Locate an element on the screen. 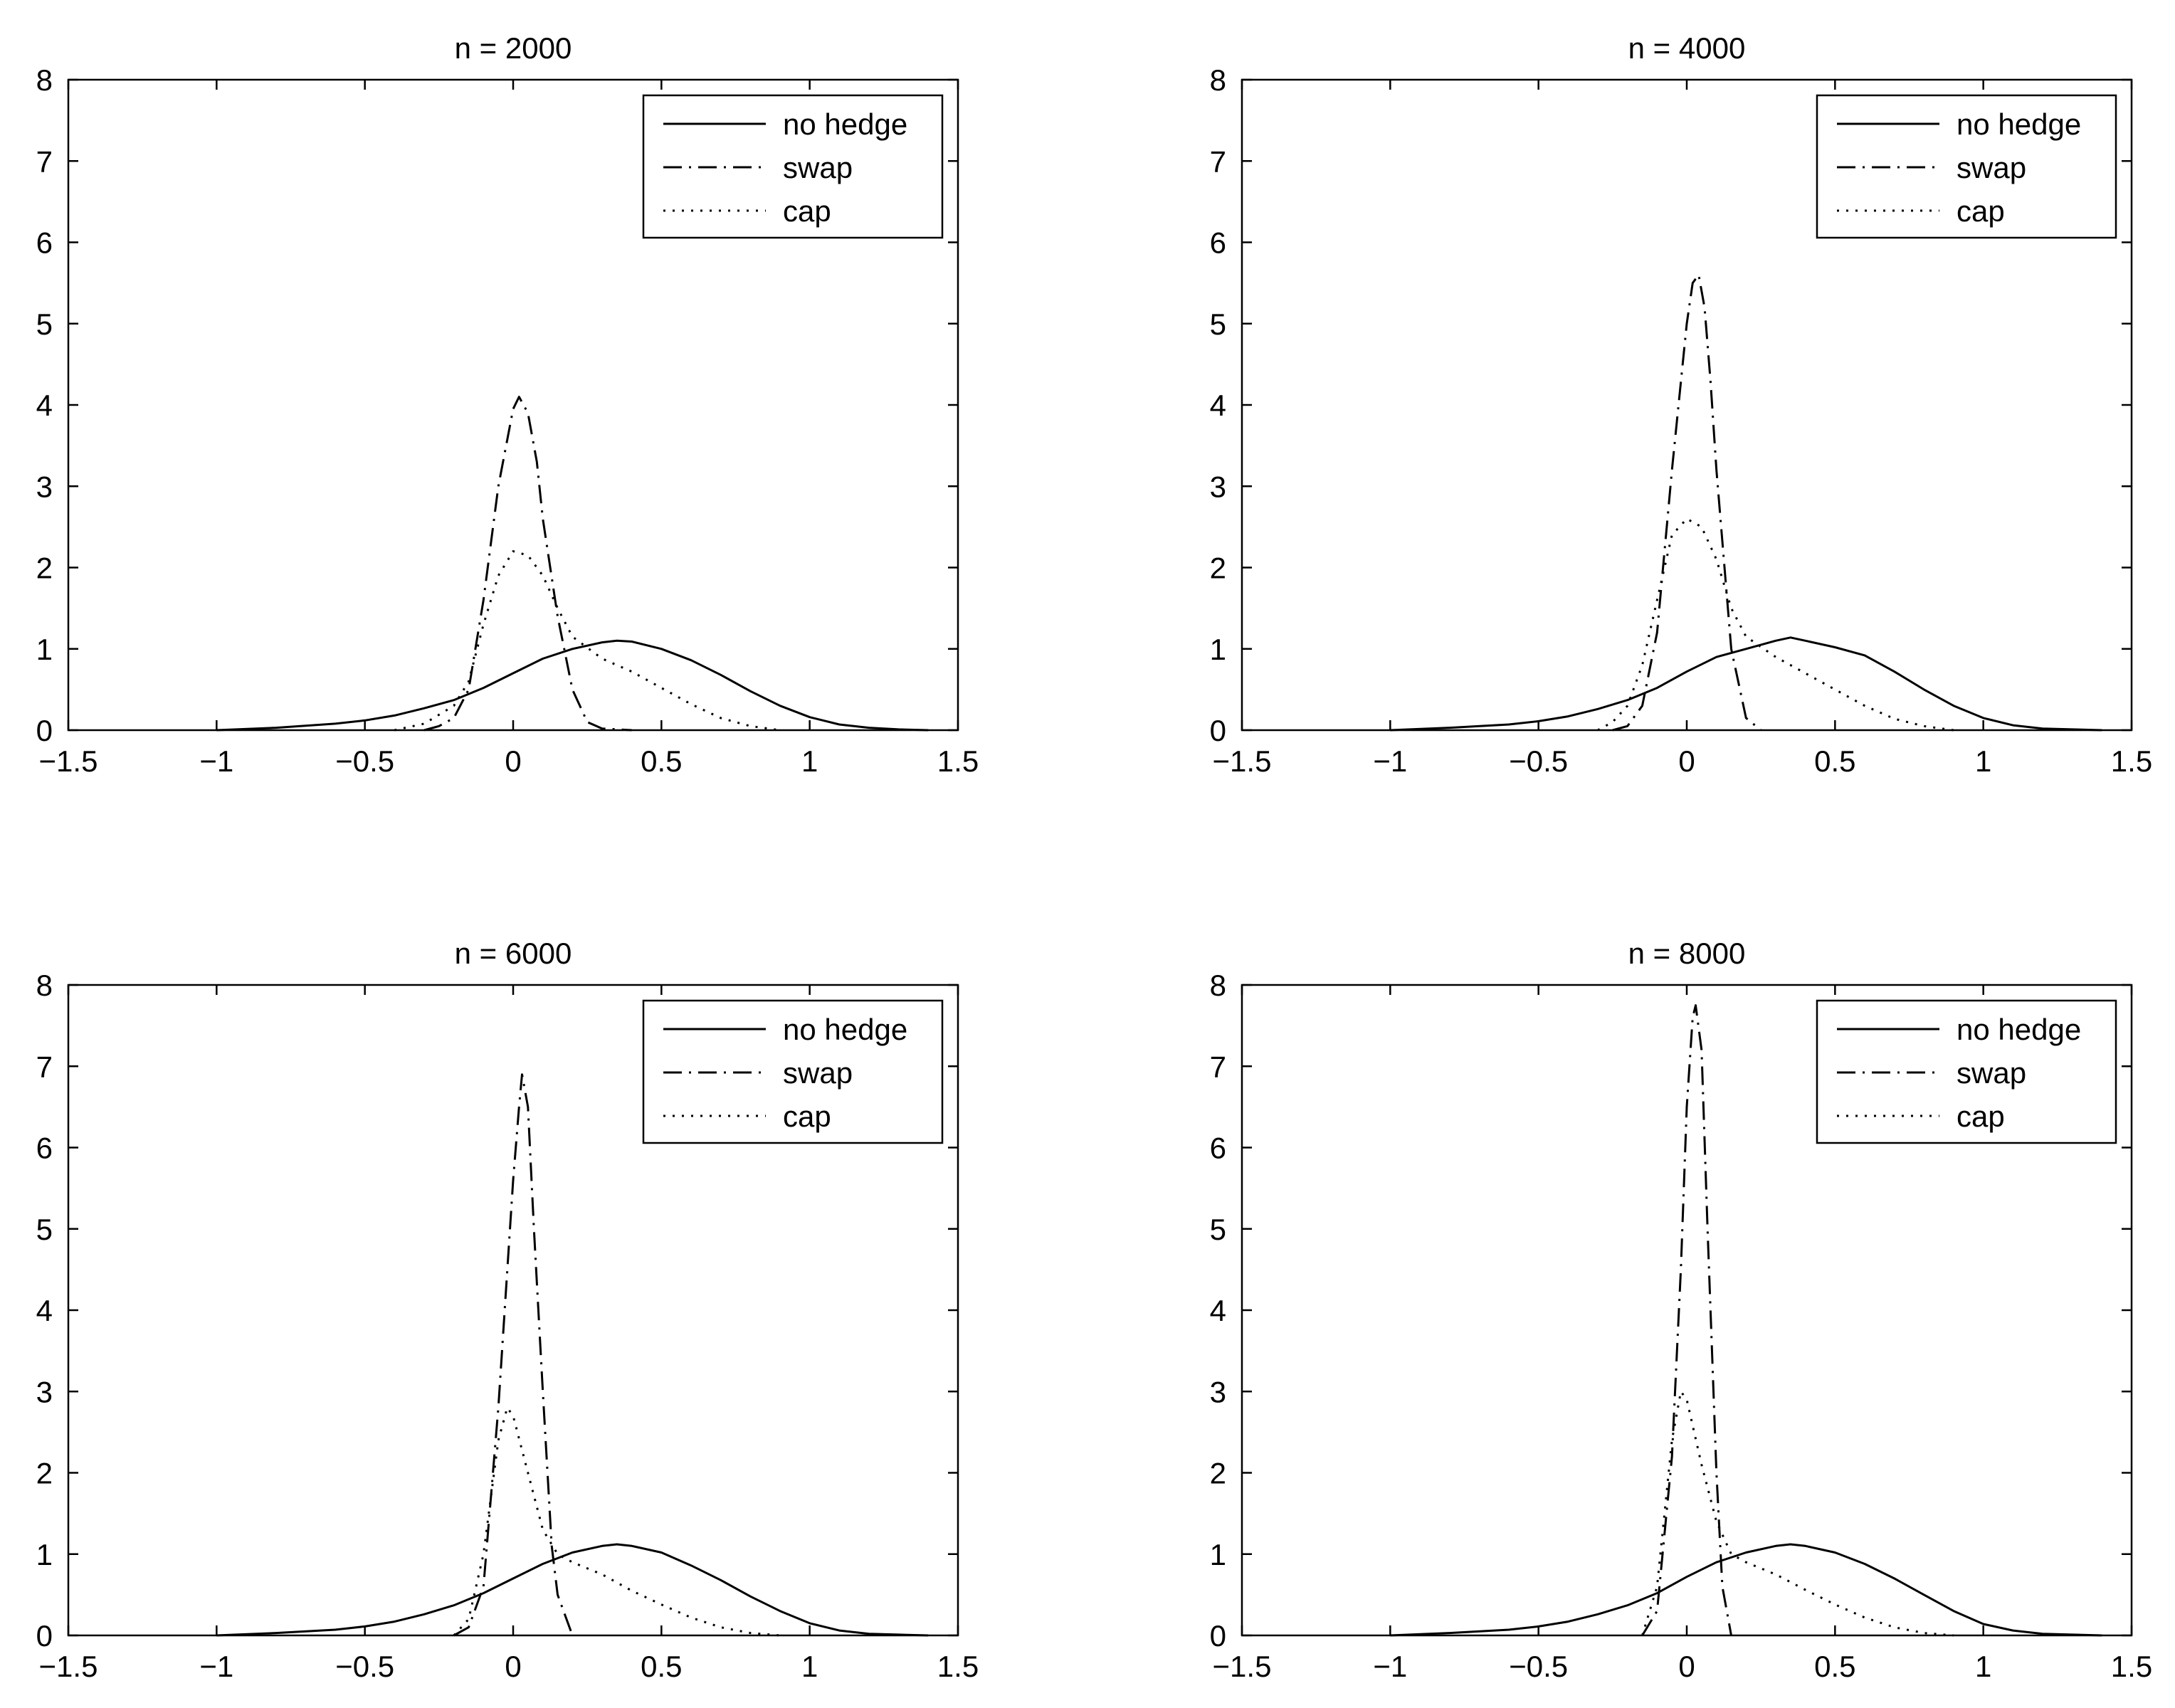 The height and width of the screenshot is (1708, 2175). chart-title: n = 4000 is located at coordinates (1687, 48).